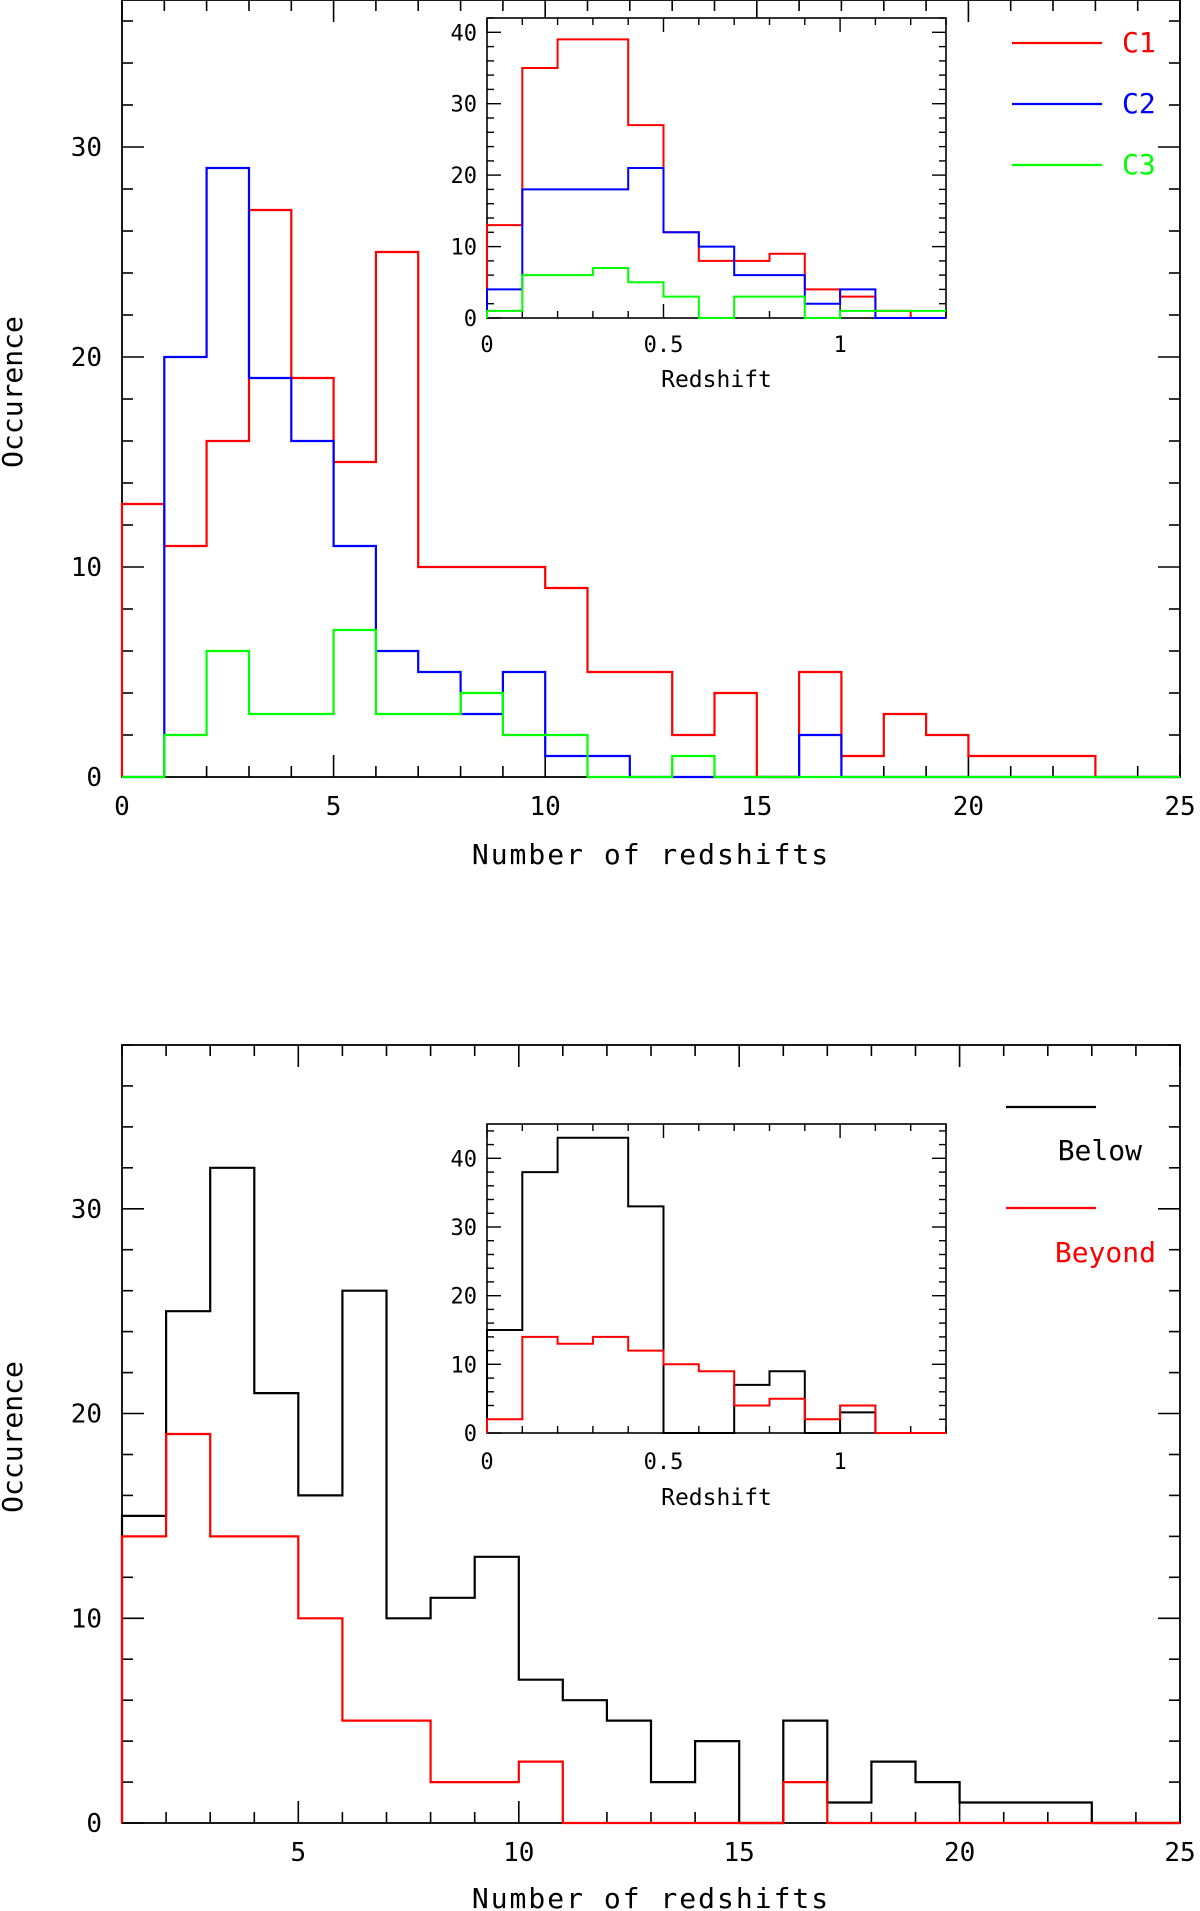 The width and height of the screenshot is (1200, 1911). Describe the element at coordinates (651, 703) in the screenshot. I see `top-series-c3` at that location.